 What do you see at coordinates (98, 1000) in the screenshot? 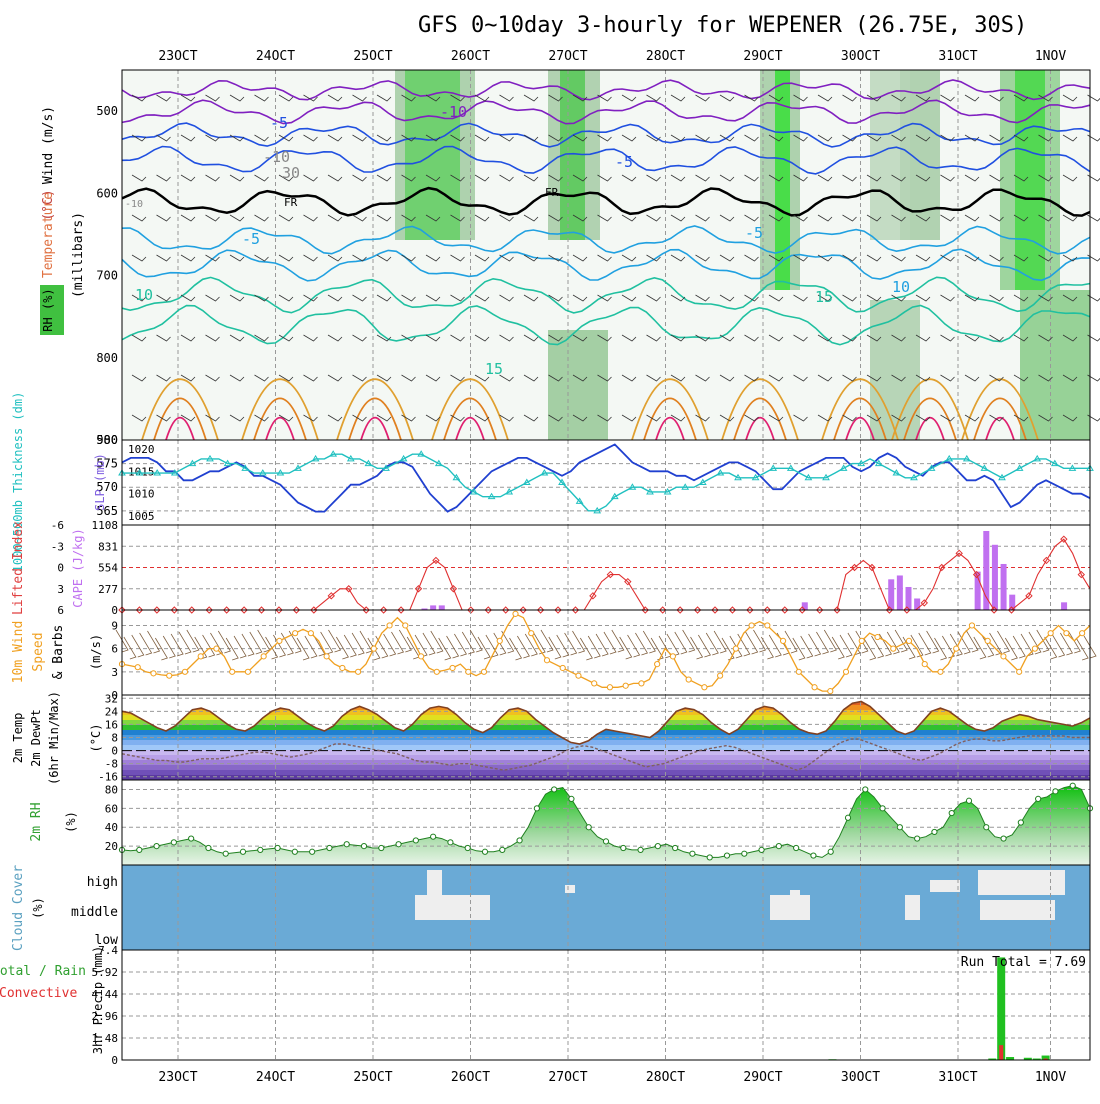
I see `axis-label: 3hr Precip (mm)` at bounding box center [98, 1000].